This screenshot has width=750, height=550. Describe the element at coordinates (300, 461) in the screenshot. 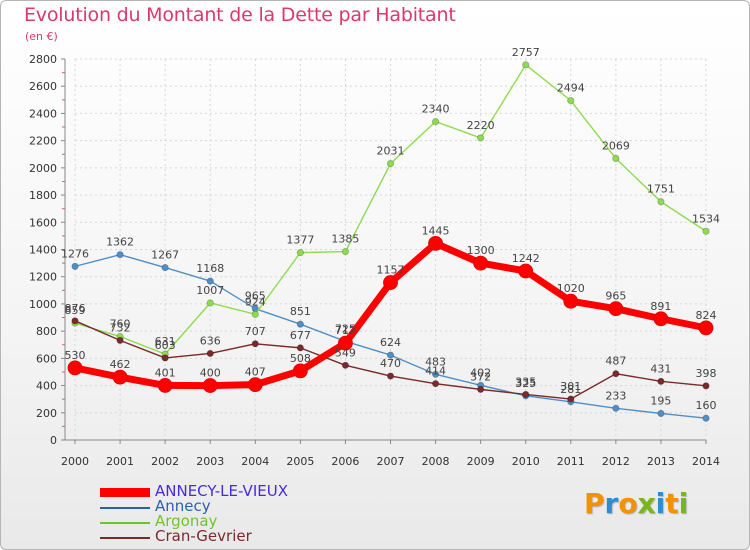

I see `x-tick-label: 2005` at that location.